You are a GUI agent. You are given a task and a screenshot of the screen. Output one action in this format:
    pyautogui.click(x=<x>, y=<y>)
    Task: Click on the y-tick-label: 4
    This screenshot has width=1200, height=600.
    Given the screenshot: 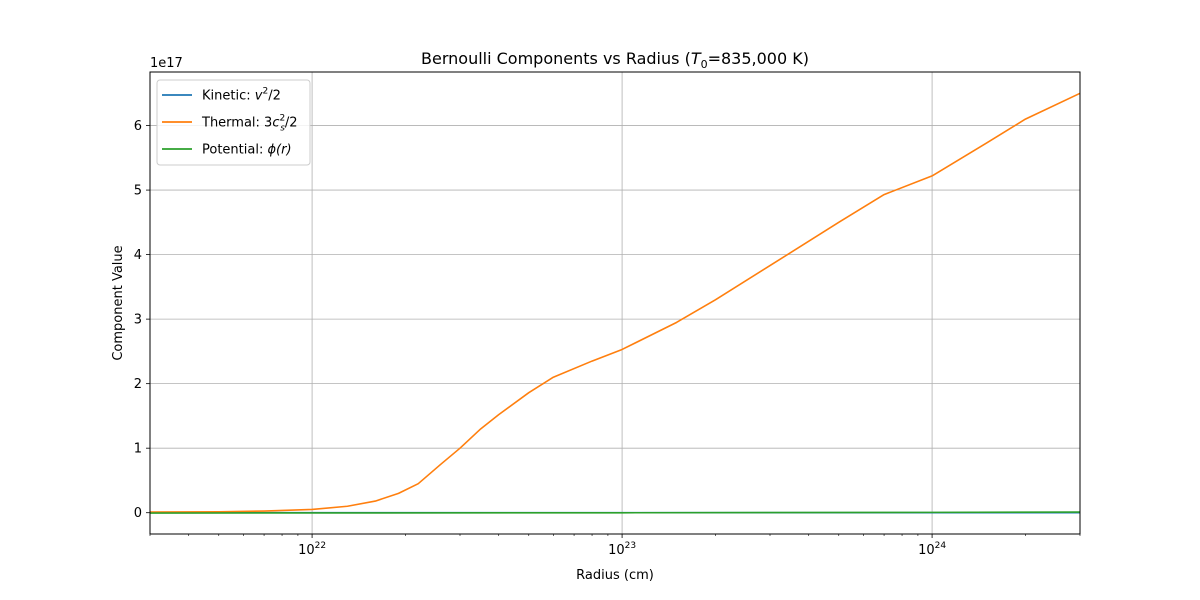 What is the action you would take?
    pyautogui.click(x=138, y=255)
    